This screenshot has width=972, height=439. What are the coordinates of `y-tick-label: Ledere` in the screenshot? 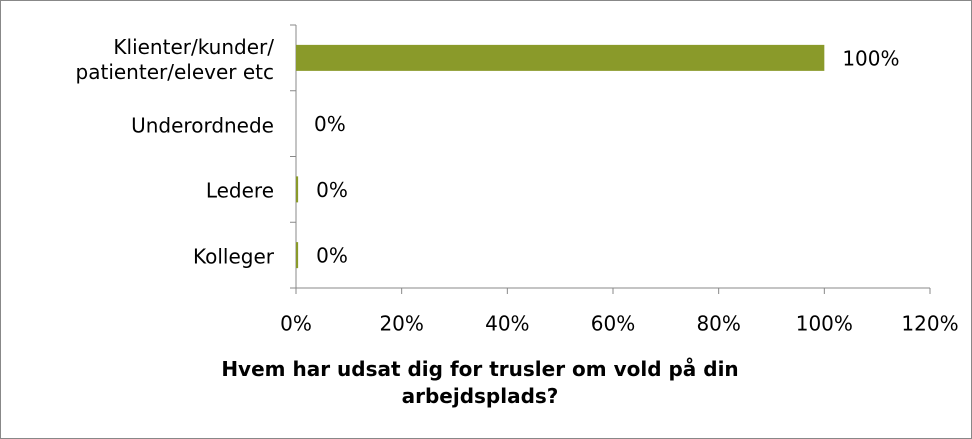 It's located at (239, 190).